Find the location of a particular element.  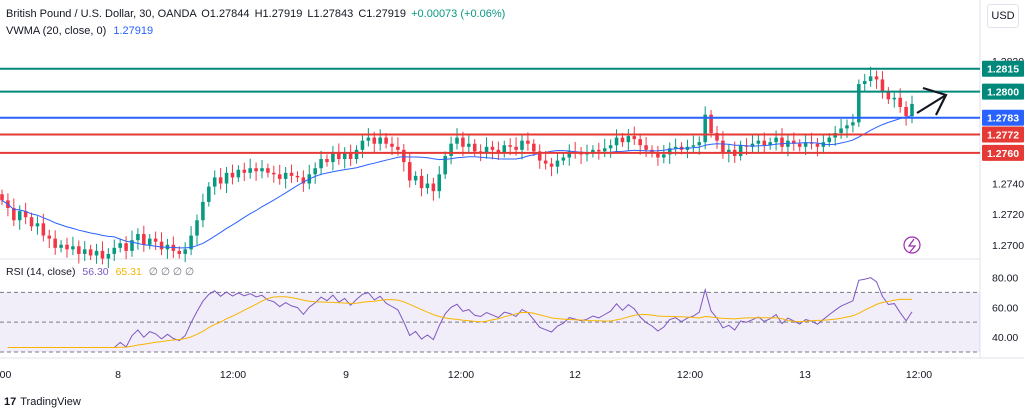

arrow-icon is located at coordinates (932, 101).